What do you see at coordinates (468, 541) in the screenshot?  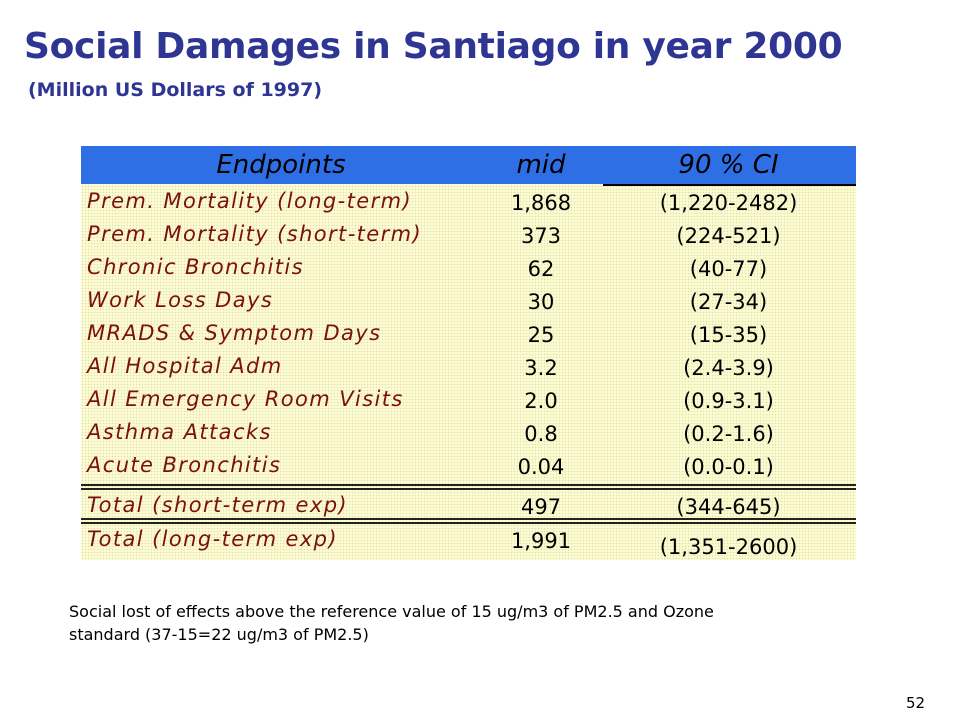 I see `total-row: Total (long-term exp) 1,991 (1,351-2600)` at bounding box center [468, 541].